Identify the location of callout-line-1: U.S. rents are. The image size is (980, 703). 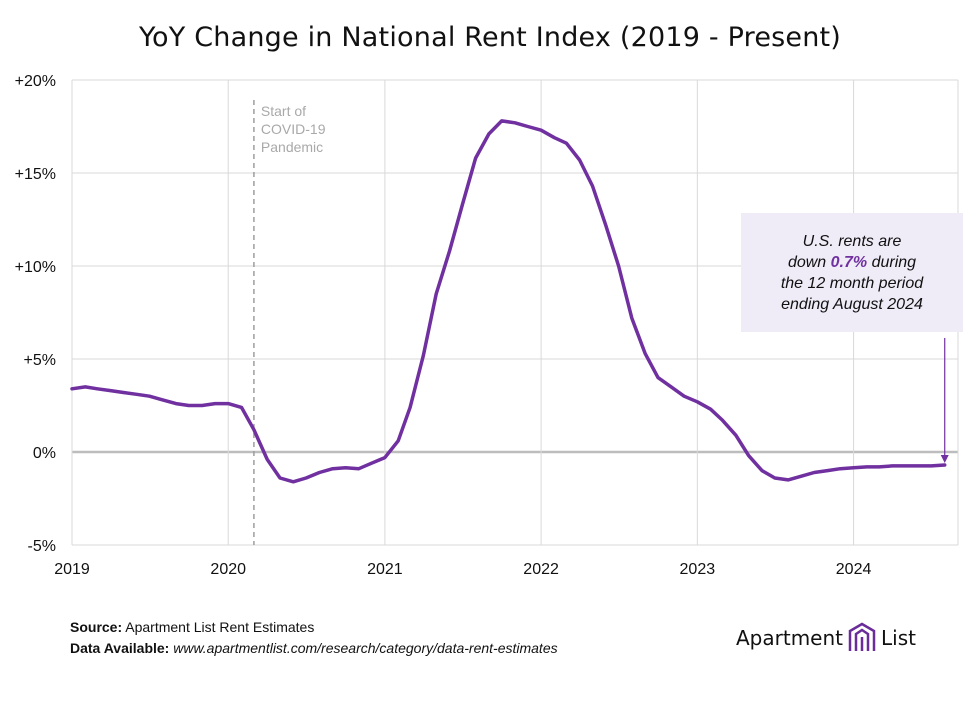
(852, 241).